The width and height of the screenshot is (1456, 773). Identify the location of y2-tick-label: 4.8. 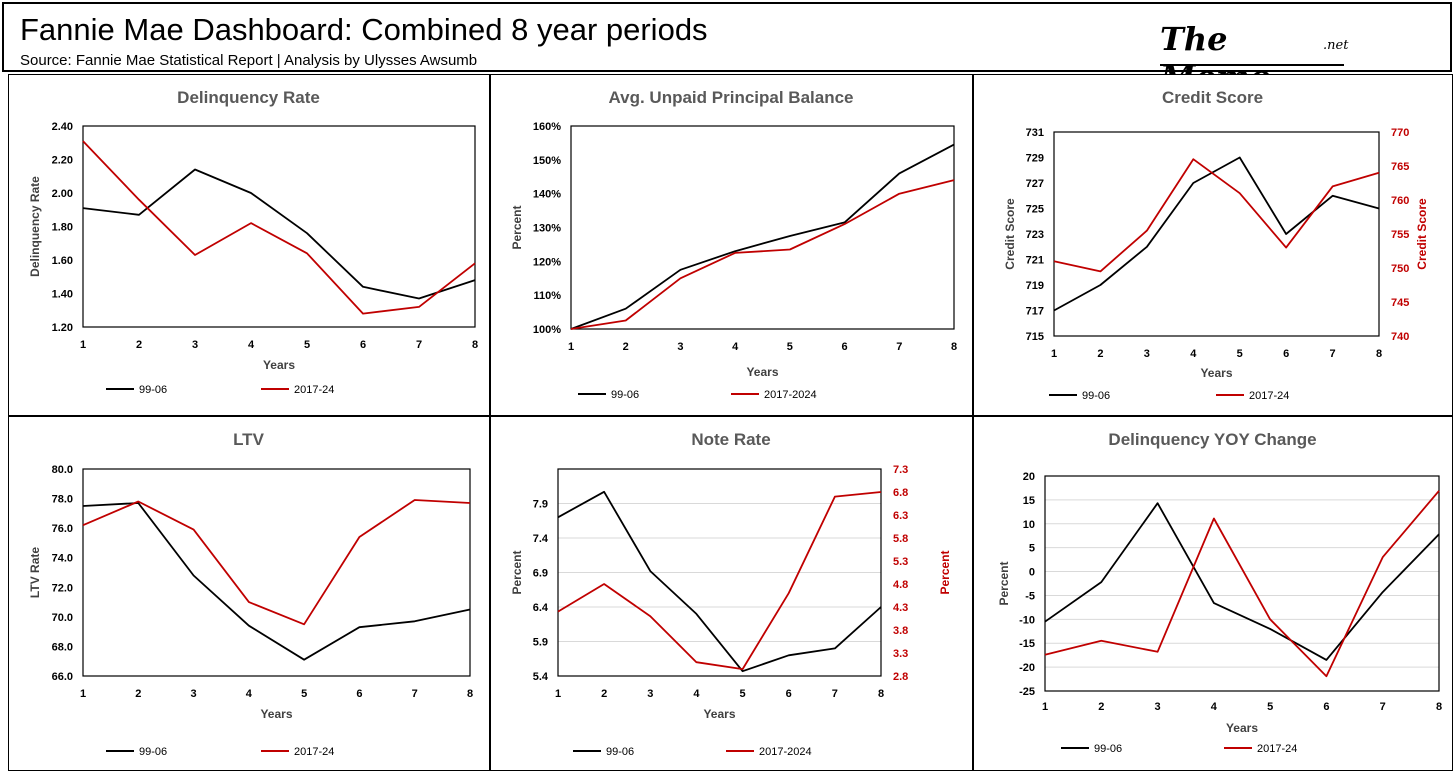
(900, 585).